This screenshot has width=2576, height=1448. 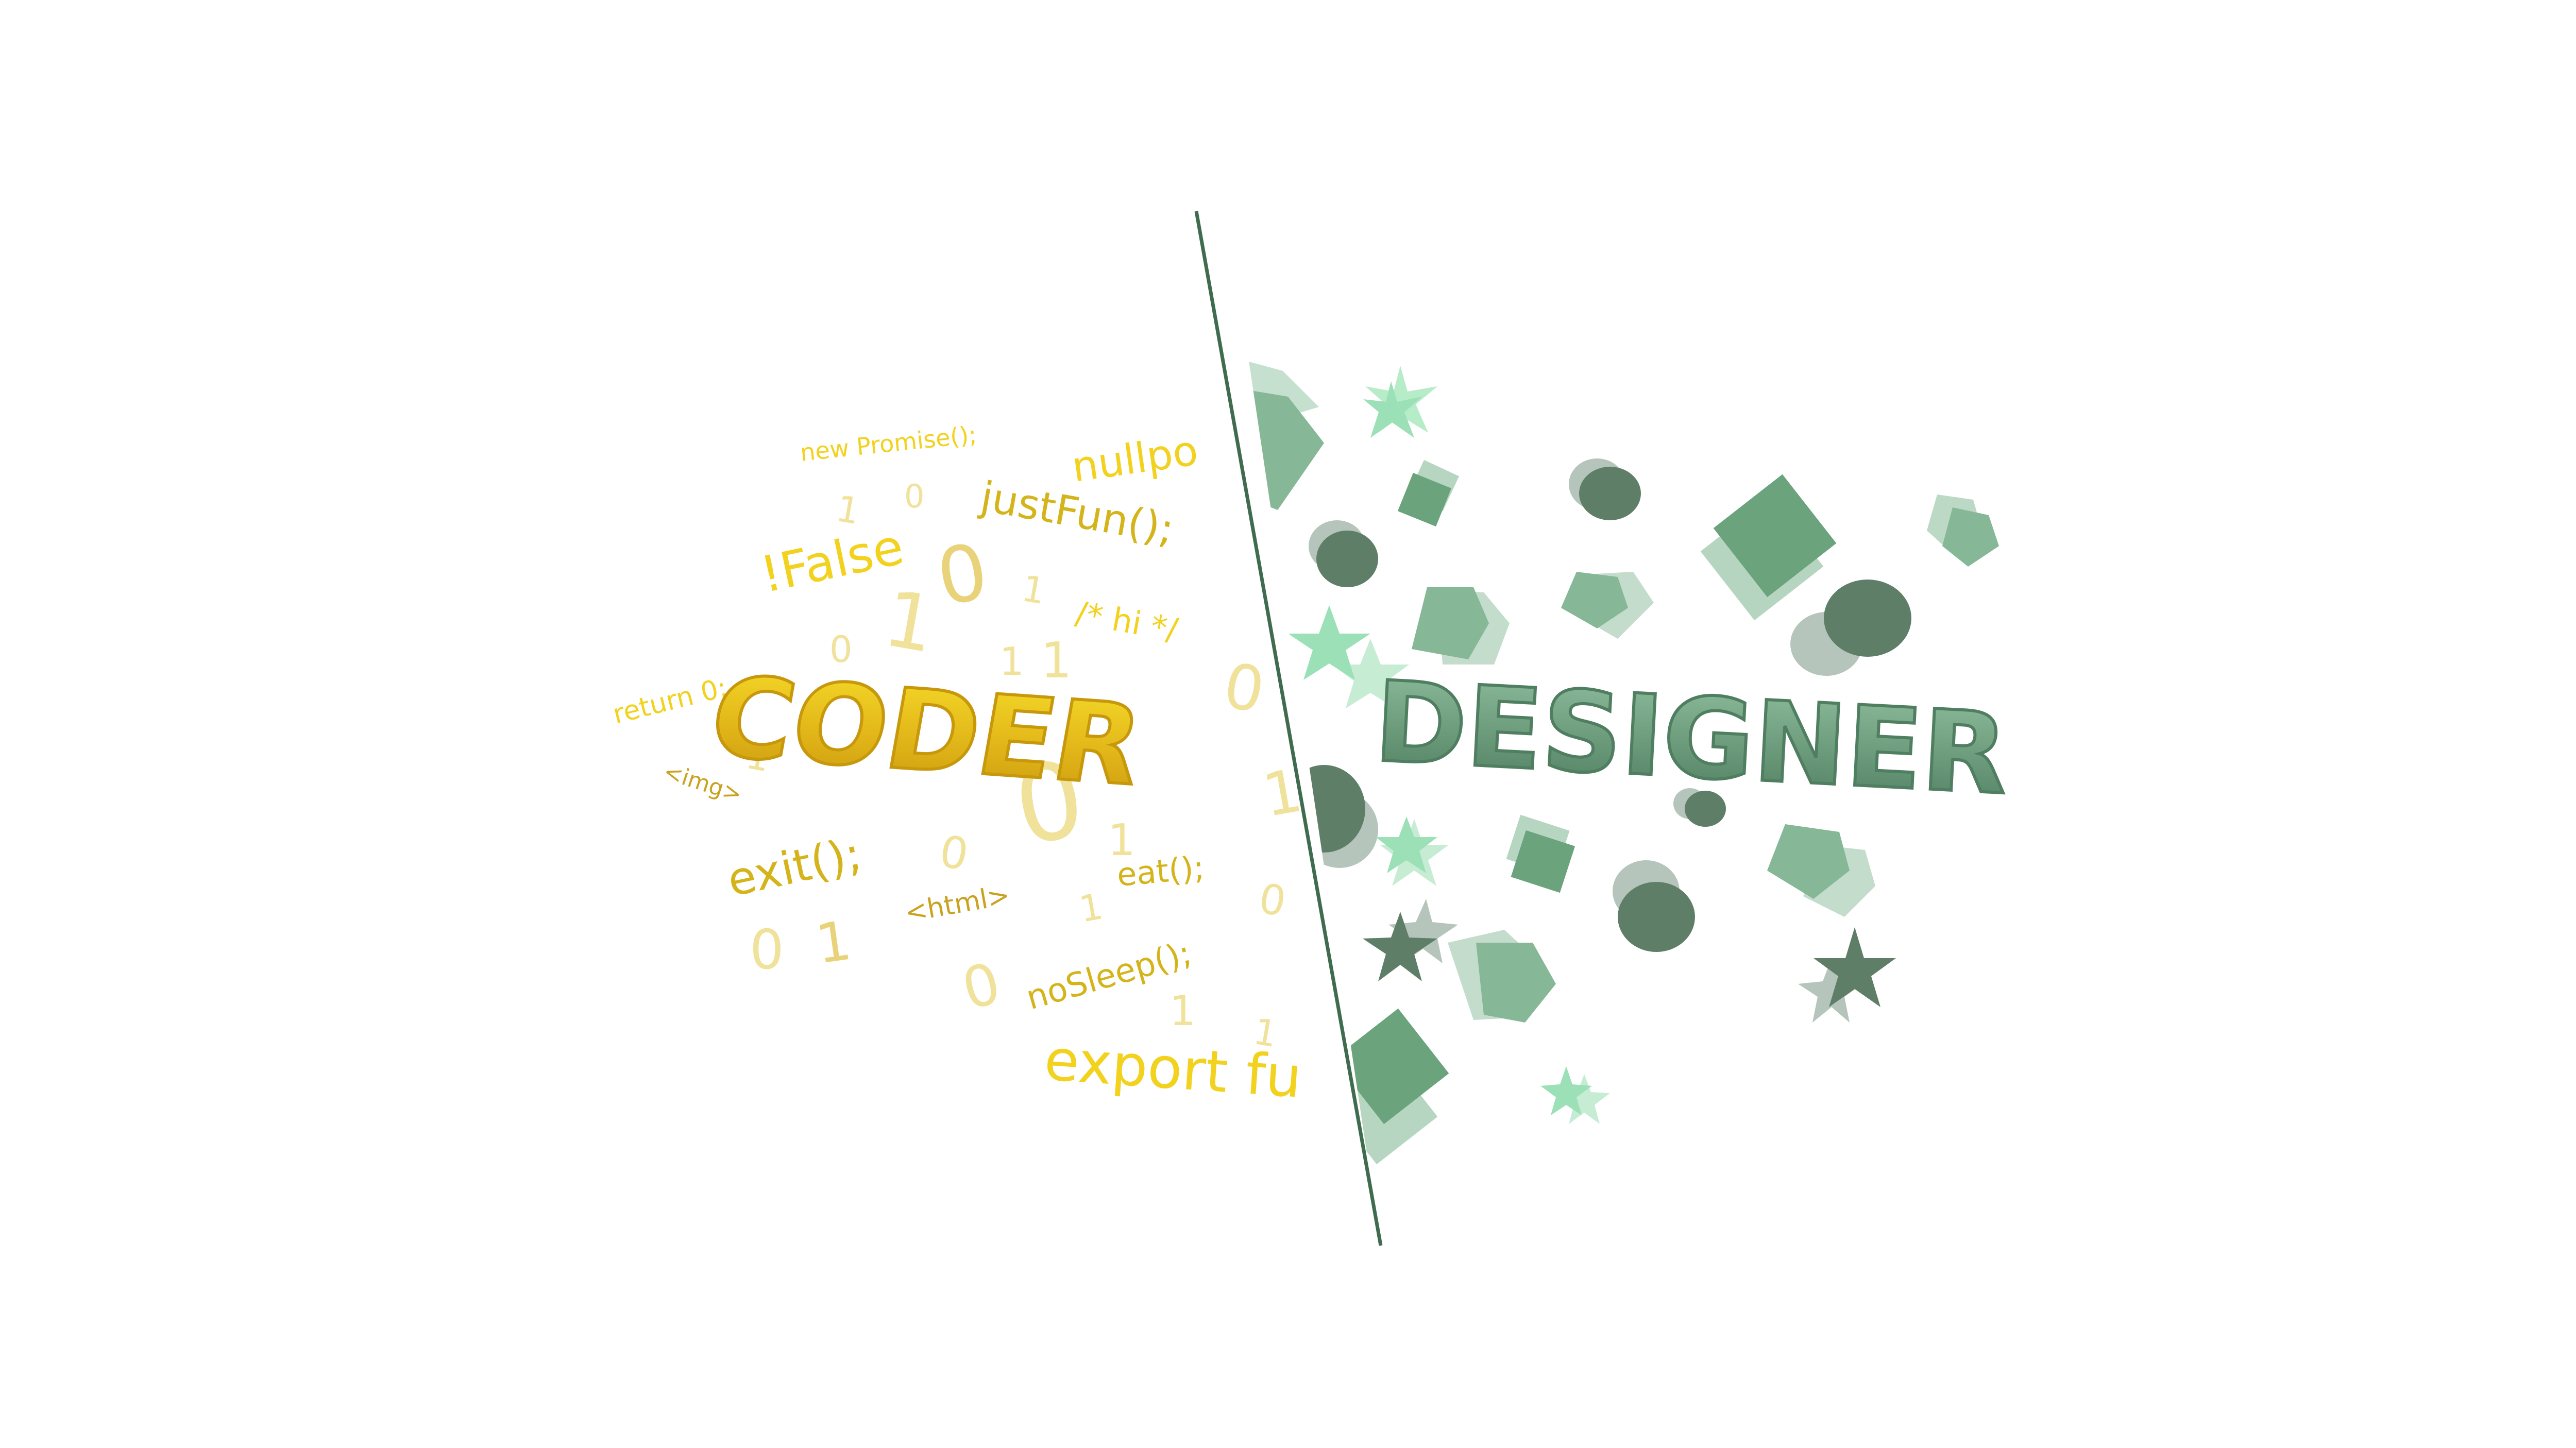 I want to click on coder-title: CODER, so click(x=926, y=731).